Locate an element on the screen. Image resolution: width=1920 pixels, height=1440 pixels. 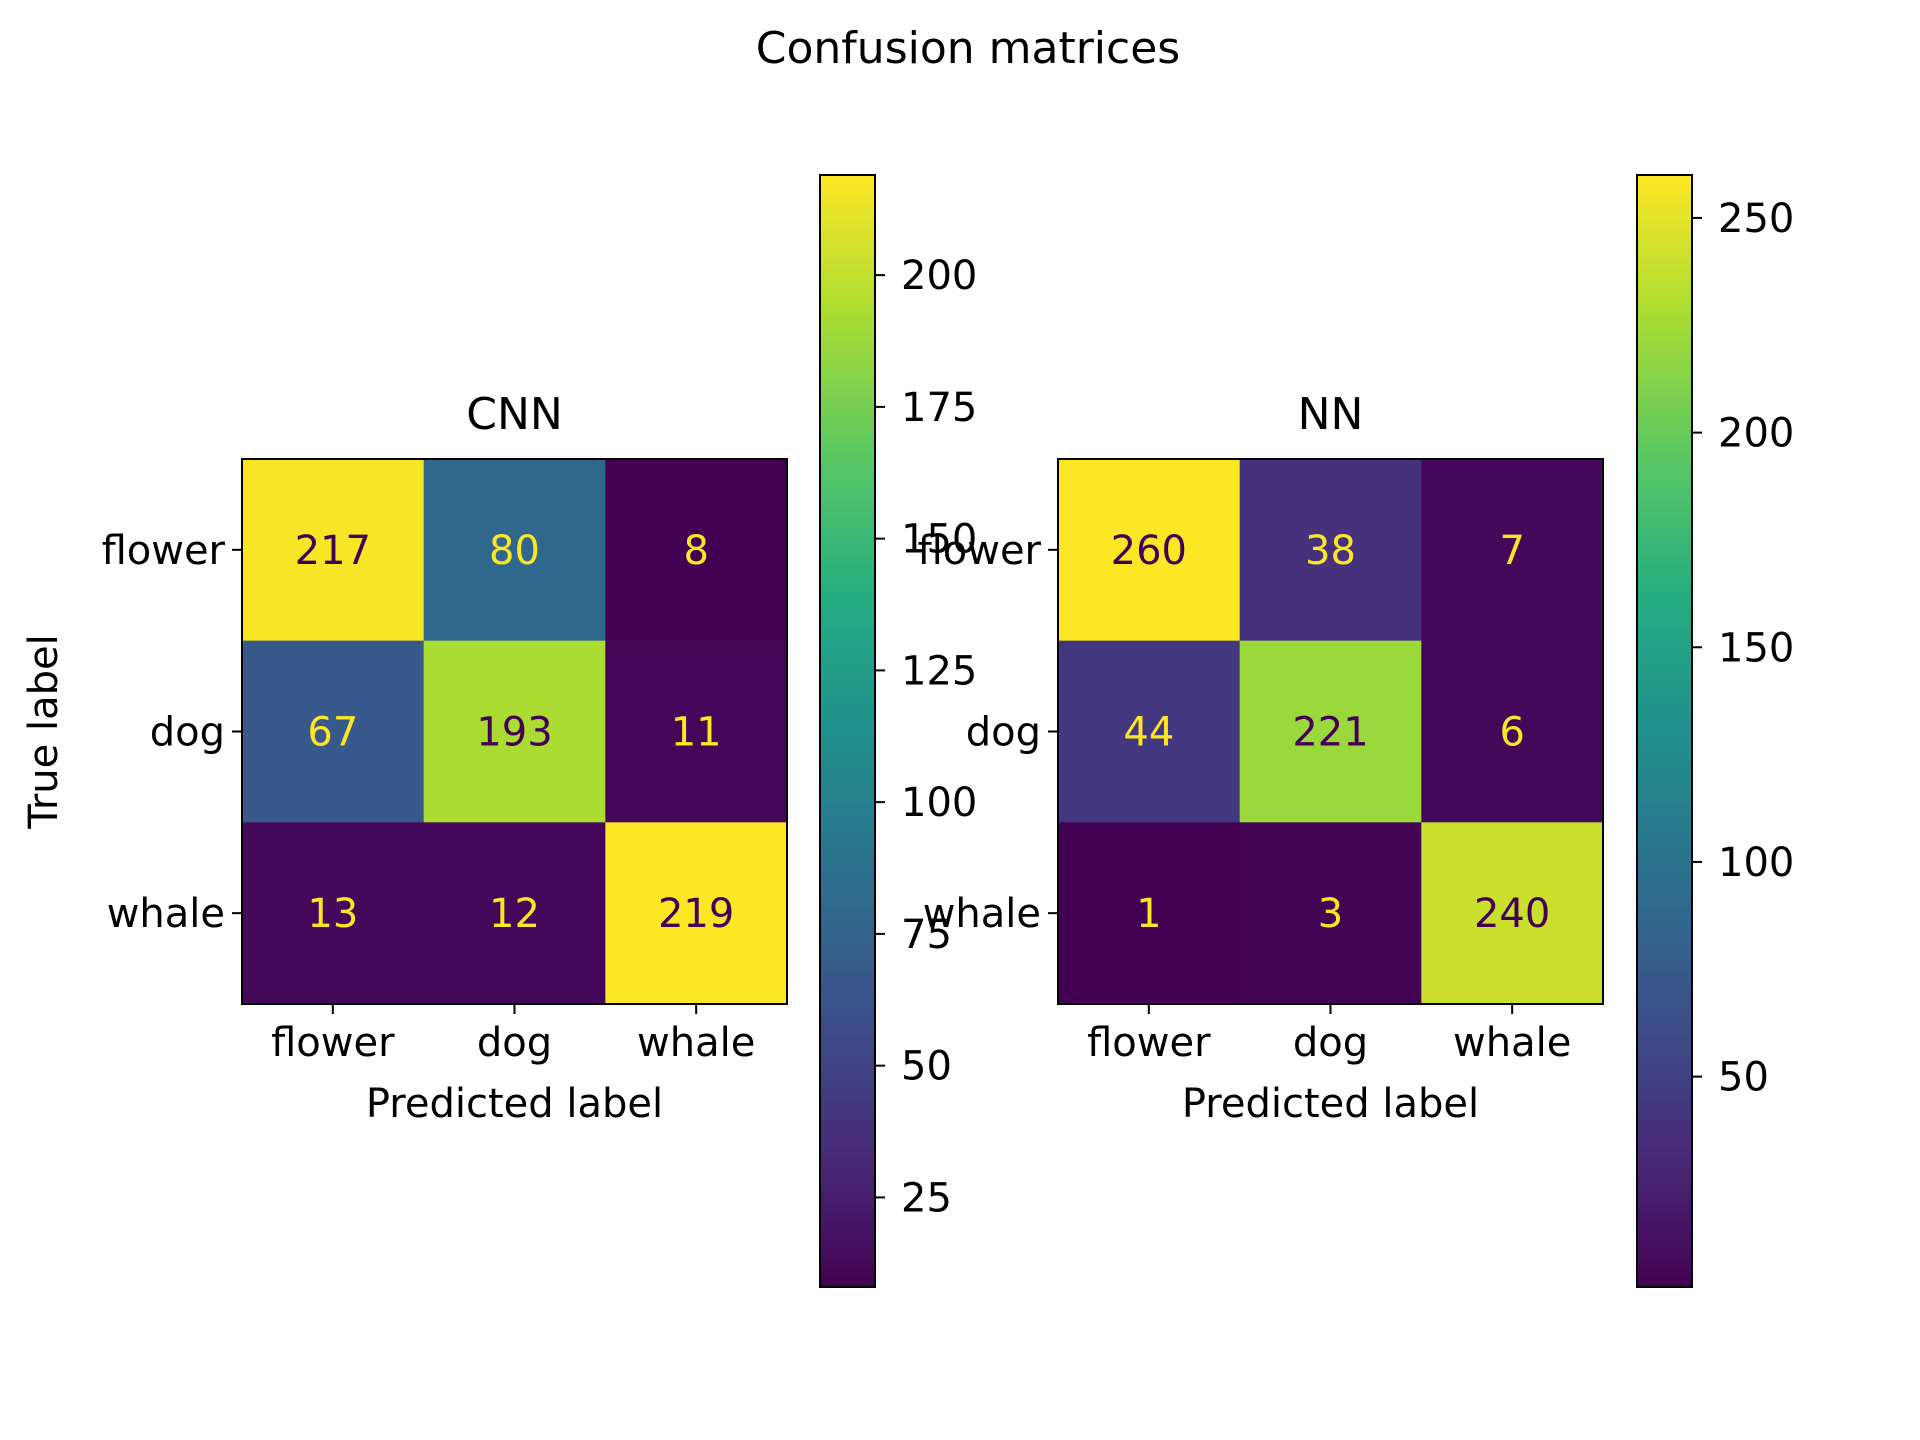
colorbar-tick-label: 100 is located at coordinates (939, 803).